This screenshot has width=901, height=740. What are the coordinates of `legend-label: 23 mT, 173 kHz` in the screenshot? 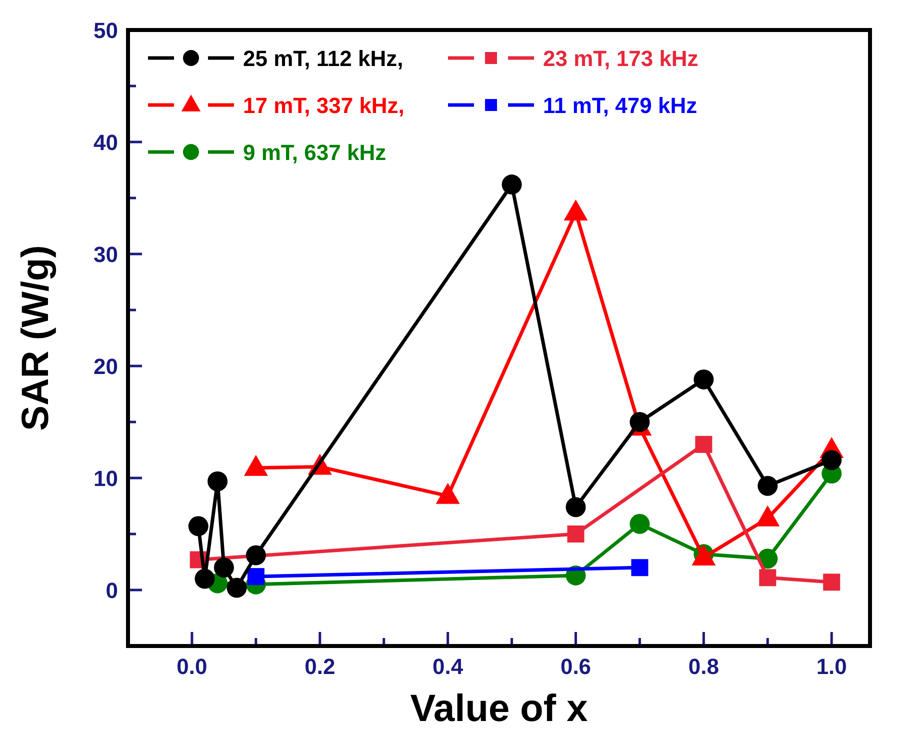 It's located at (620, 58).